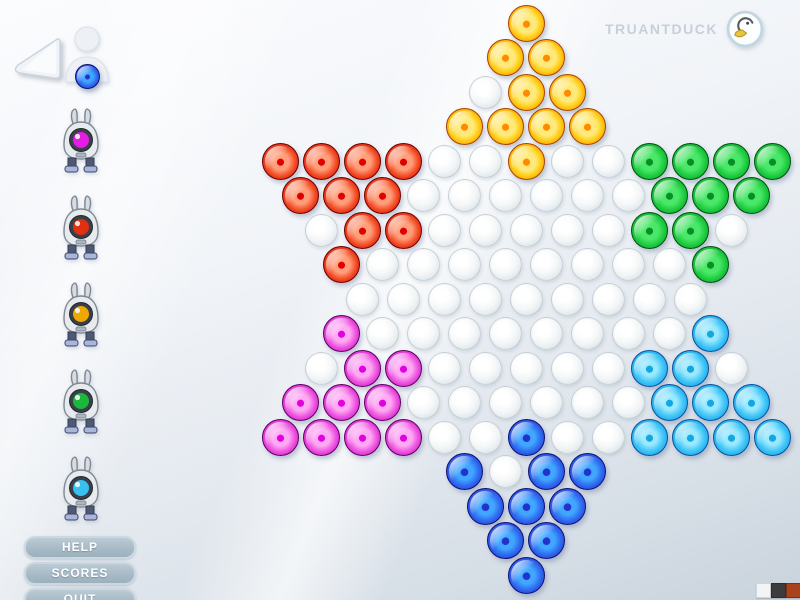 This screenshot has width=800, height=600. What do you see at coordinates (80, 573) in the screenshot?
I see `scores-button: SCORES` at bounding box center [80, 573].